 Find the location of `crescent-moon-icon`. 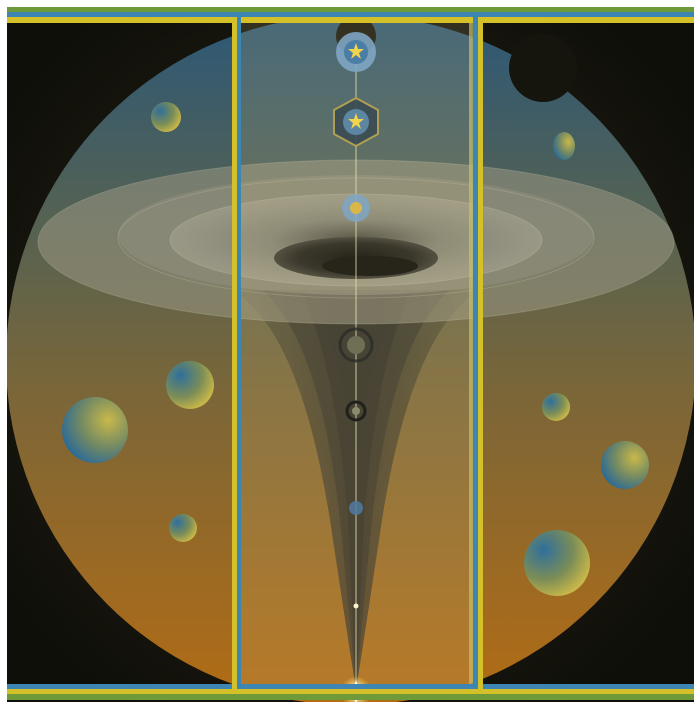

crescent-moon-icon is located at coordinates (543, 68).